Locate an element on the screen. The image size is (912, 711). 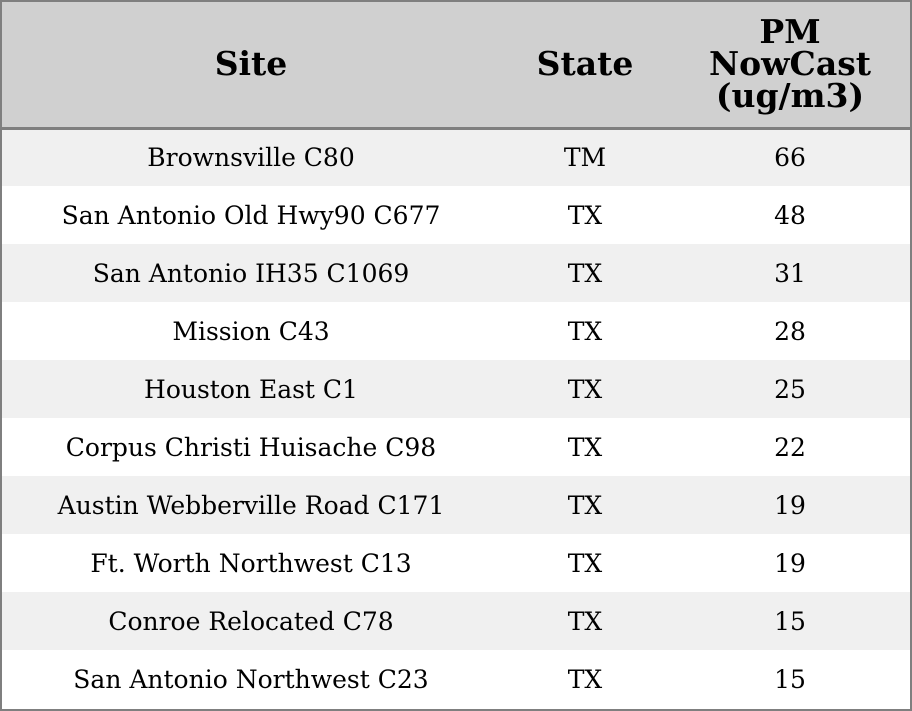
pm-cell: 28 is located at coordinates (790, 331).